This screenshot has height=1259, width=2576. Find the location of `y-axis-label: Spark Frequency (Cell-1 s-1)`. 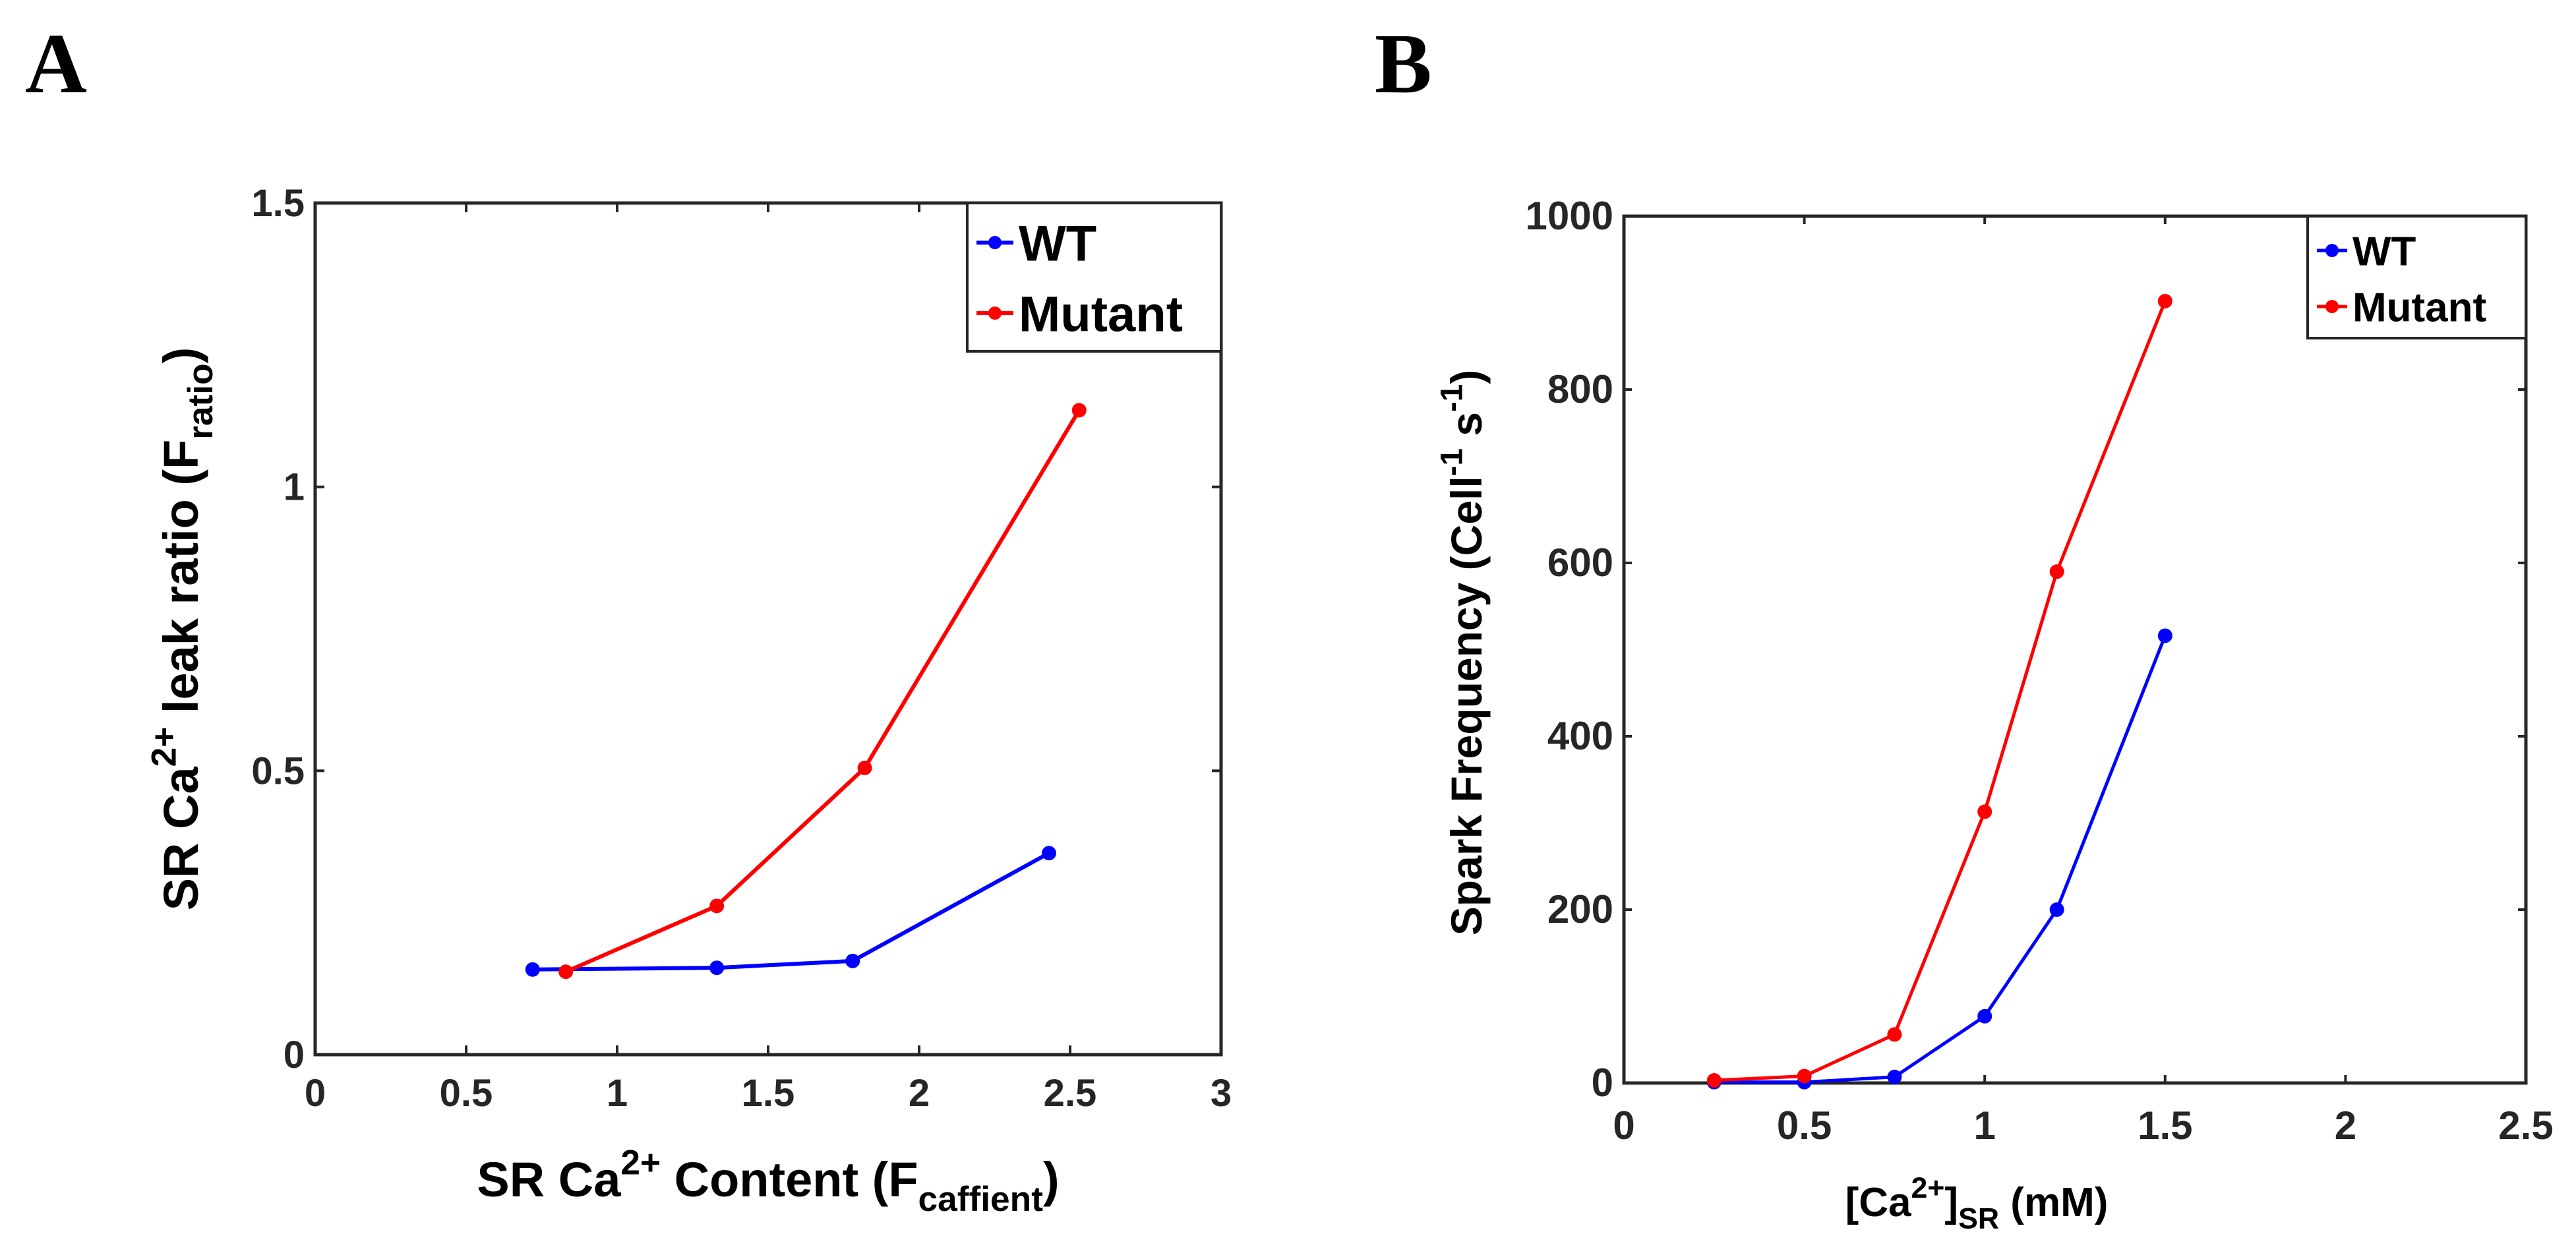

y-axis-label: Spark Frequency (Cell-1 s-1) is located at coordinates (1462, 652).